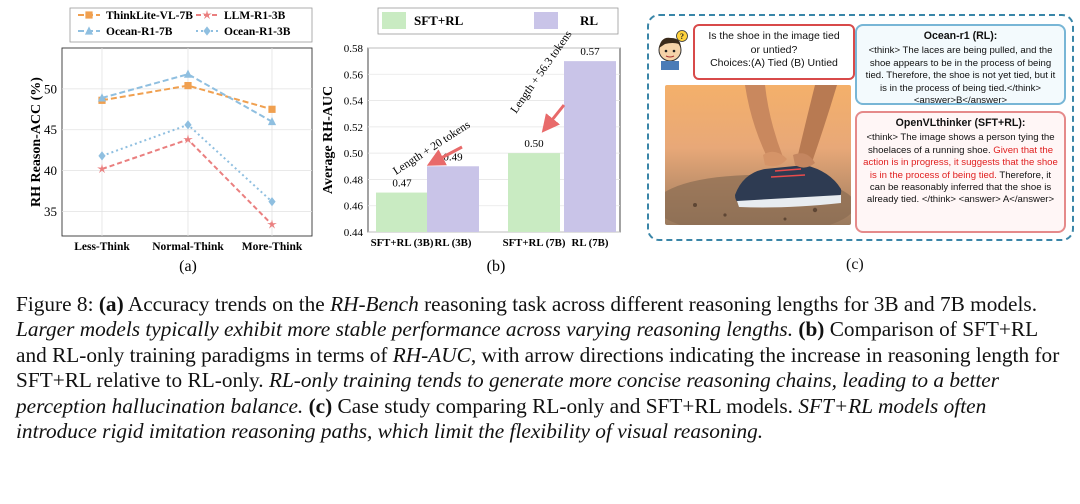  I want to click on chart-b-data-label: 0.57, so click(590, 52).